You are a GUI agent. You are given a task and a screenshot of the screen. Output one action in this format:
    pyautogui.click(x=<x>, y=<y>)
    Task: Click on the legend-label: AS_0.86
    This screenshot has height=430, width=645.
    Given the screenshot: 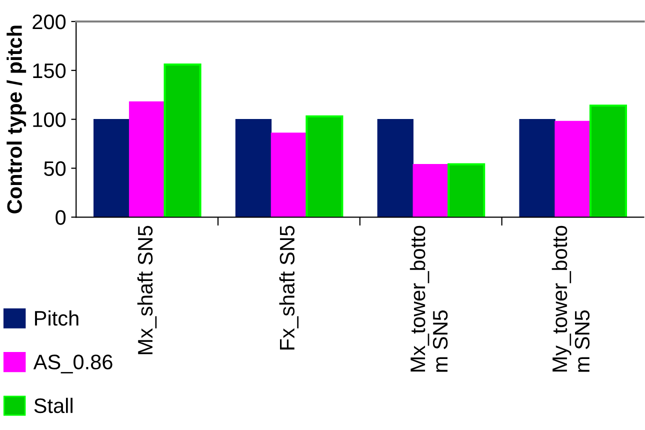 What is the action you would take?
    pyautogui.click(x=72, y=364)
    